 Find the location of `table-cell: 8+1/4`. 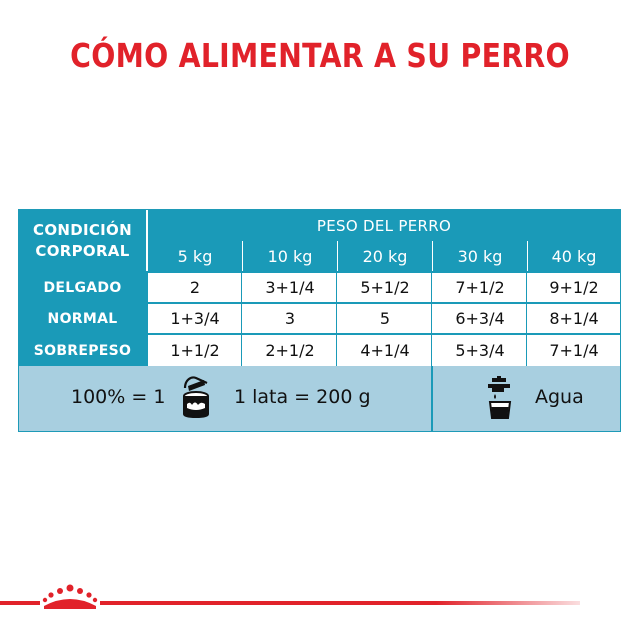

table-cell: 8+1/4 is located at coordinates (574, 318).